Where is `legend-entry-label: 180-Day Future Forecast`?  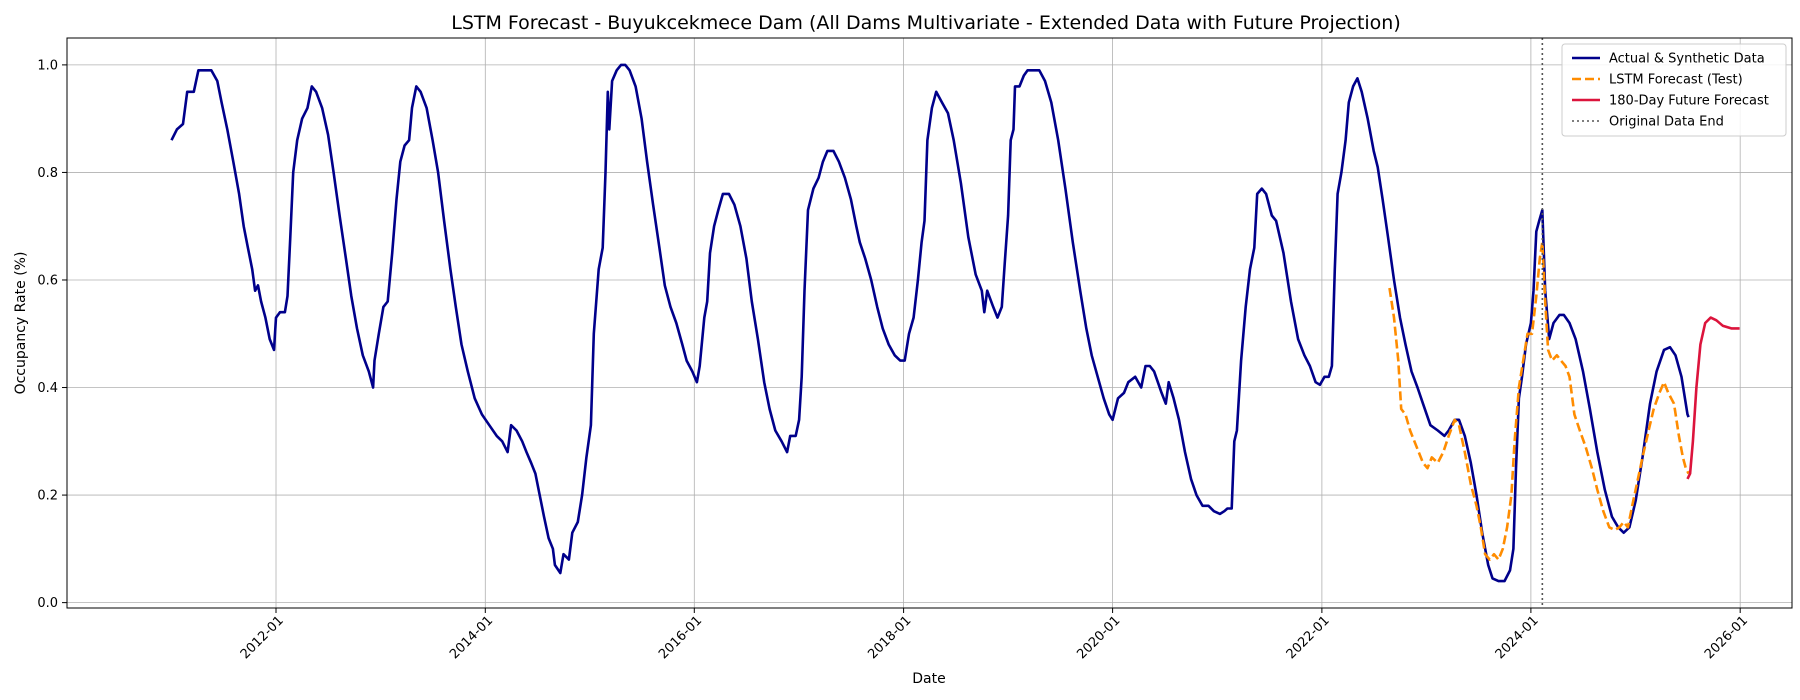
legend-entry-label: 180-Day Future Forecast is located at coordinates (1689, 101).